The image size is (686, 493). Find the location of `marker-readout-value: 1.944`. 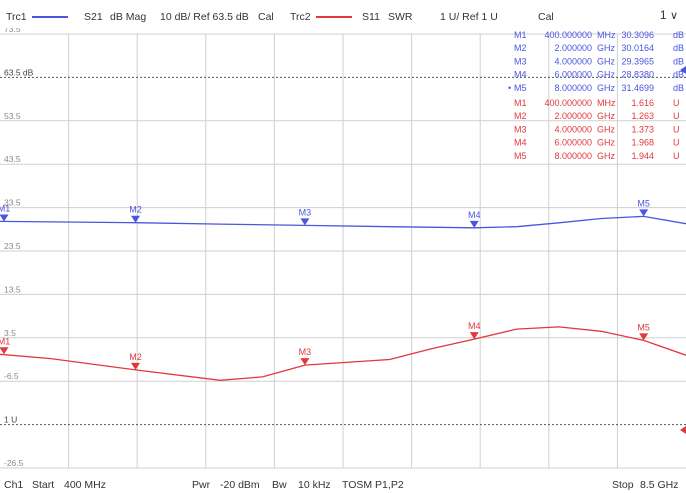

marker-readout-value: 1.944 is located at coordinates (642, 156).